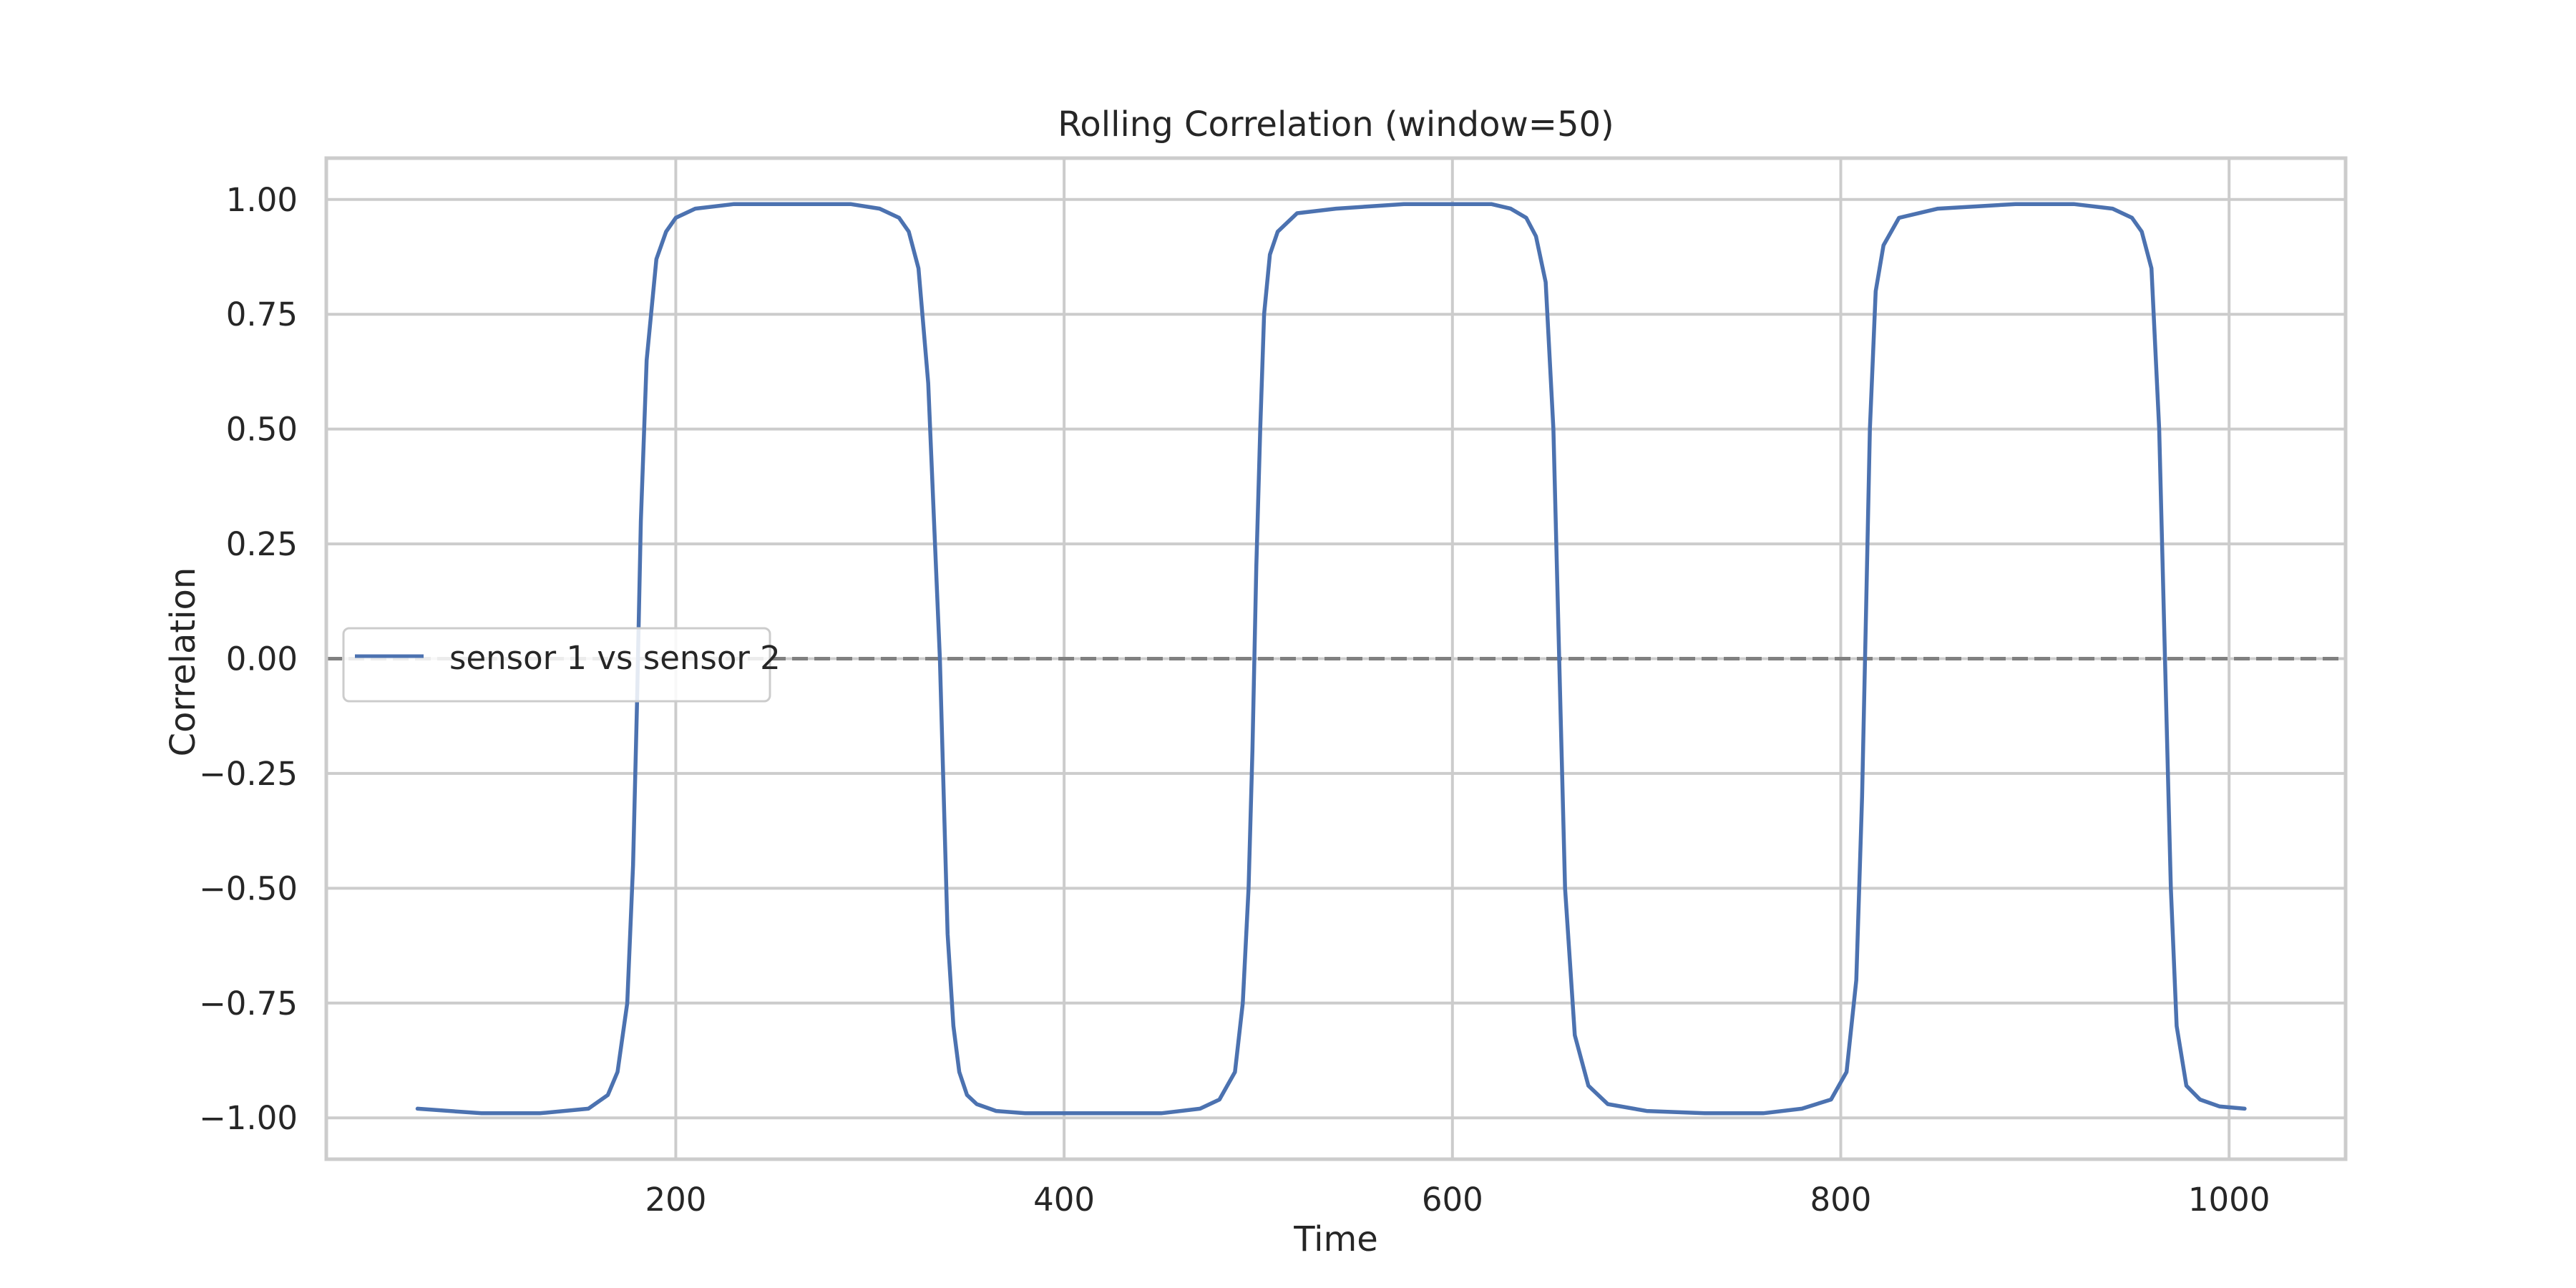 This screenshot has width=2576, height=1288. Describe the element at coordinates (262, 659) in the screenshot. I see `y-tick-label: 0.00` at that location.